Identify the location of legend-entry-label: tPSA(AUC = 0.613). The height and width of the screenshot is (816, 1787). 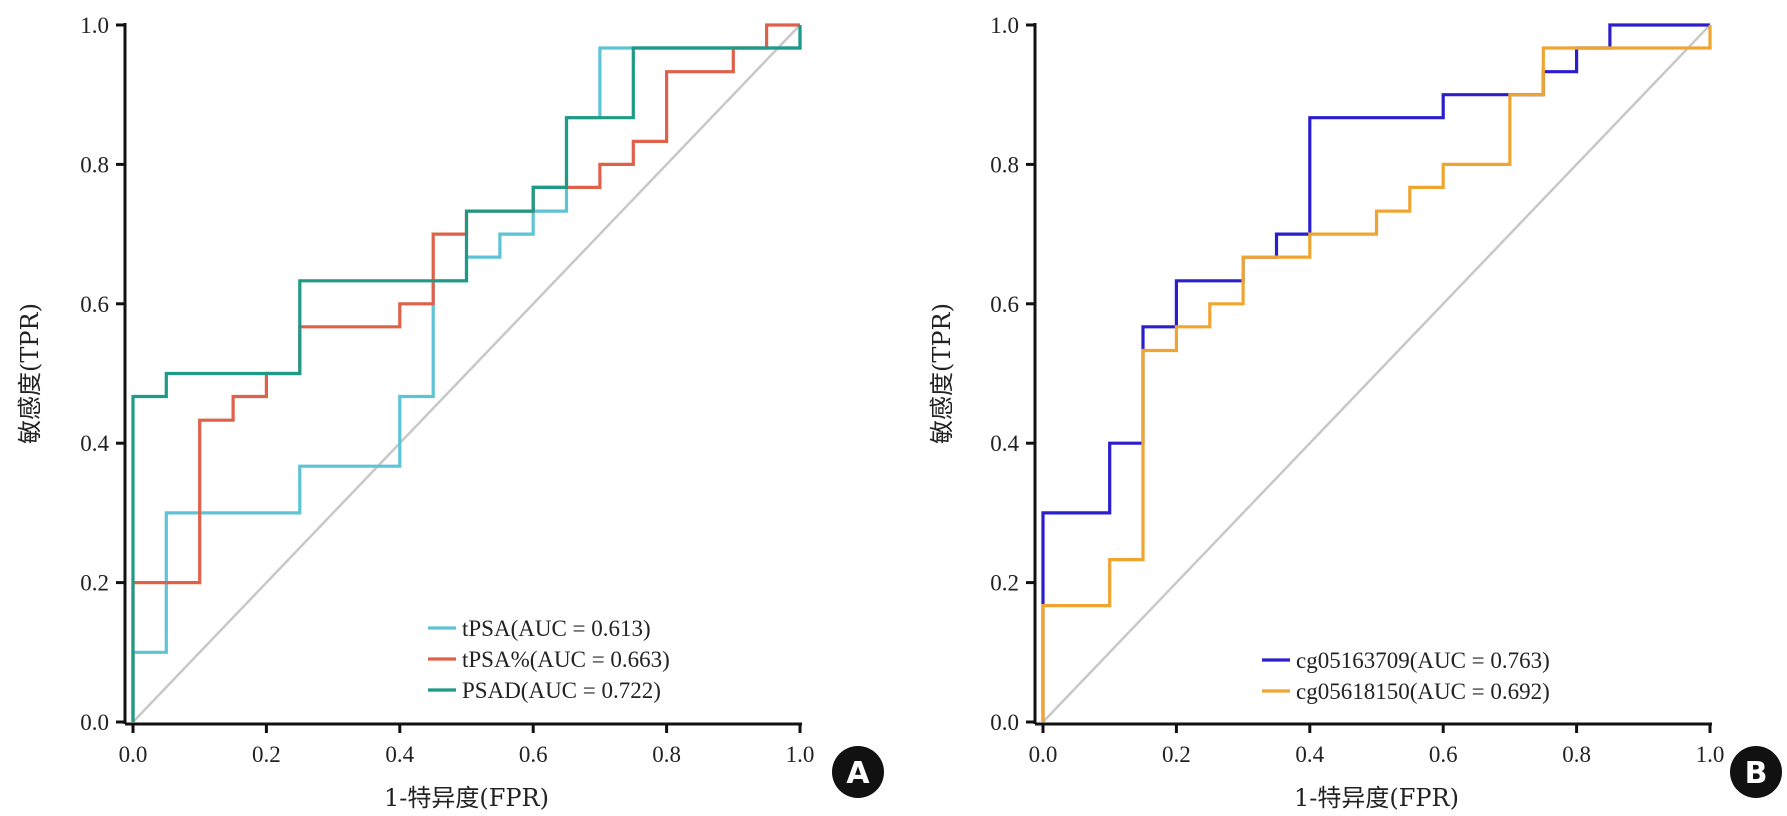
(556, 628).